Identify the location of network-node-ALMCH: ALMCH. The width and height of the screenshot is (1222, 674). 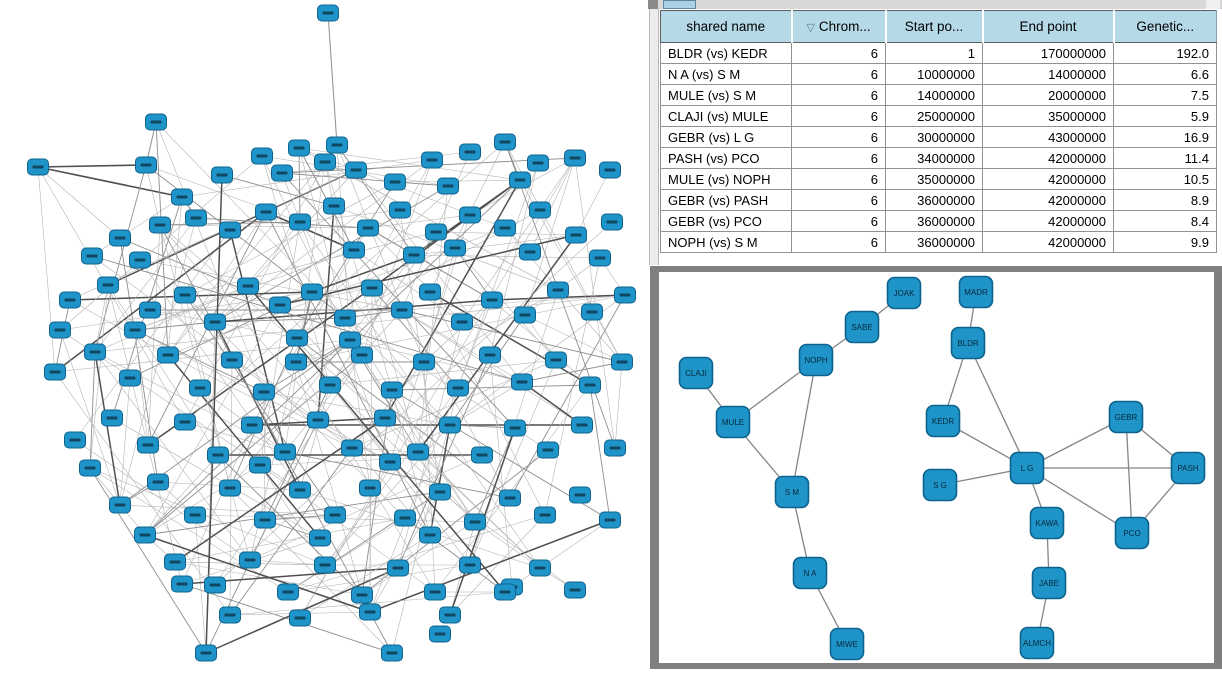
(1037, 643).